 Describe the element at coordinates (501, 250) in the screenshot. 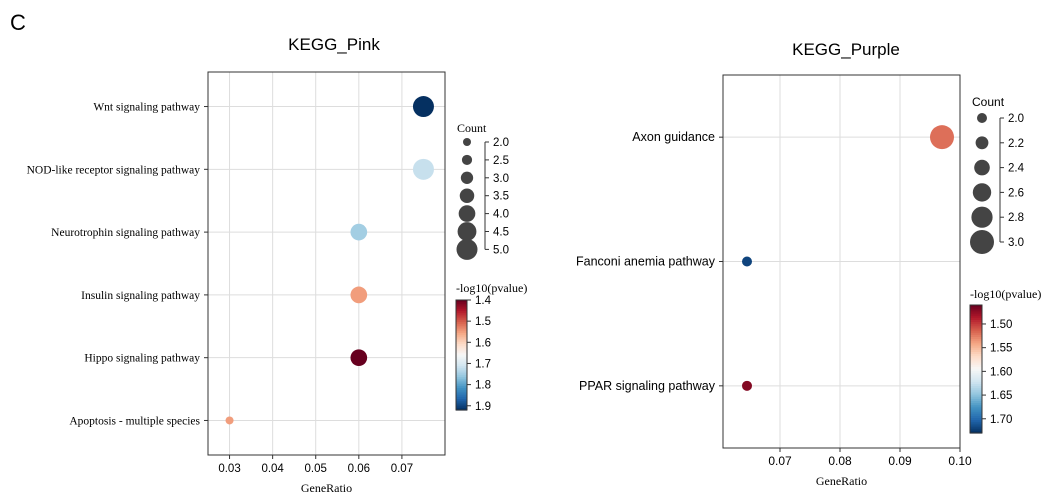

I see `size-legend-label: 5.0` at that location.